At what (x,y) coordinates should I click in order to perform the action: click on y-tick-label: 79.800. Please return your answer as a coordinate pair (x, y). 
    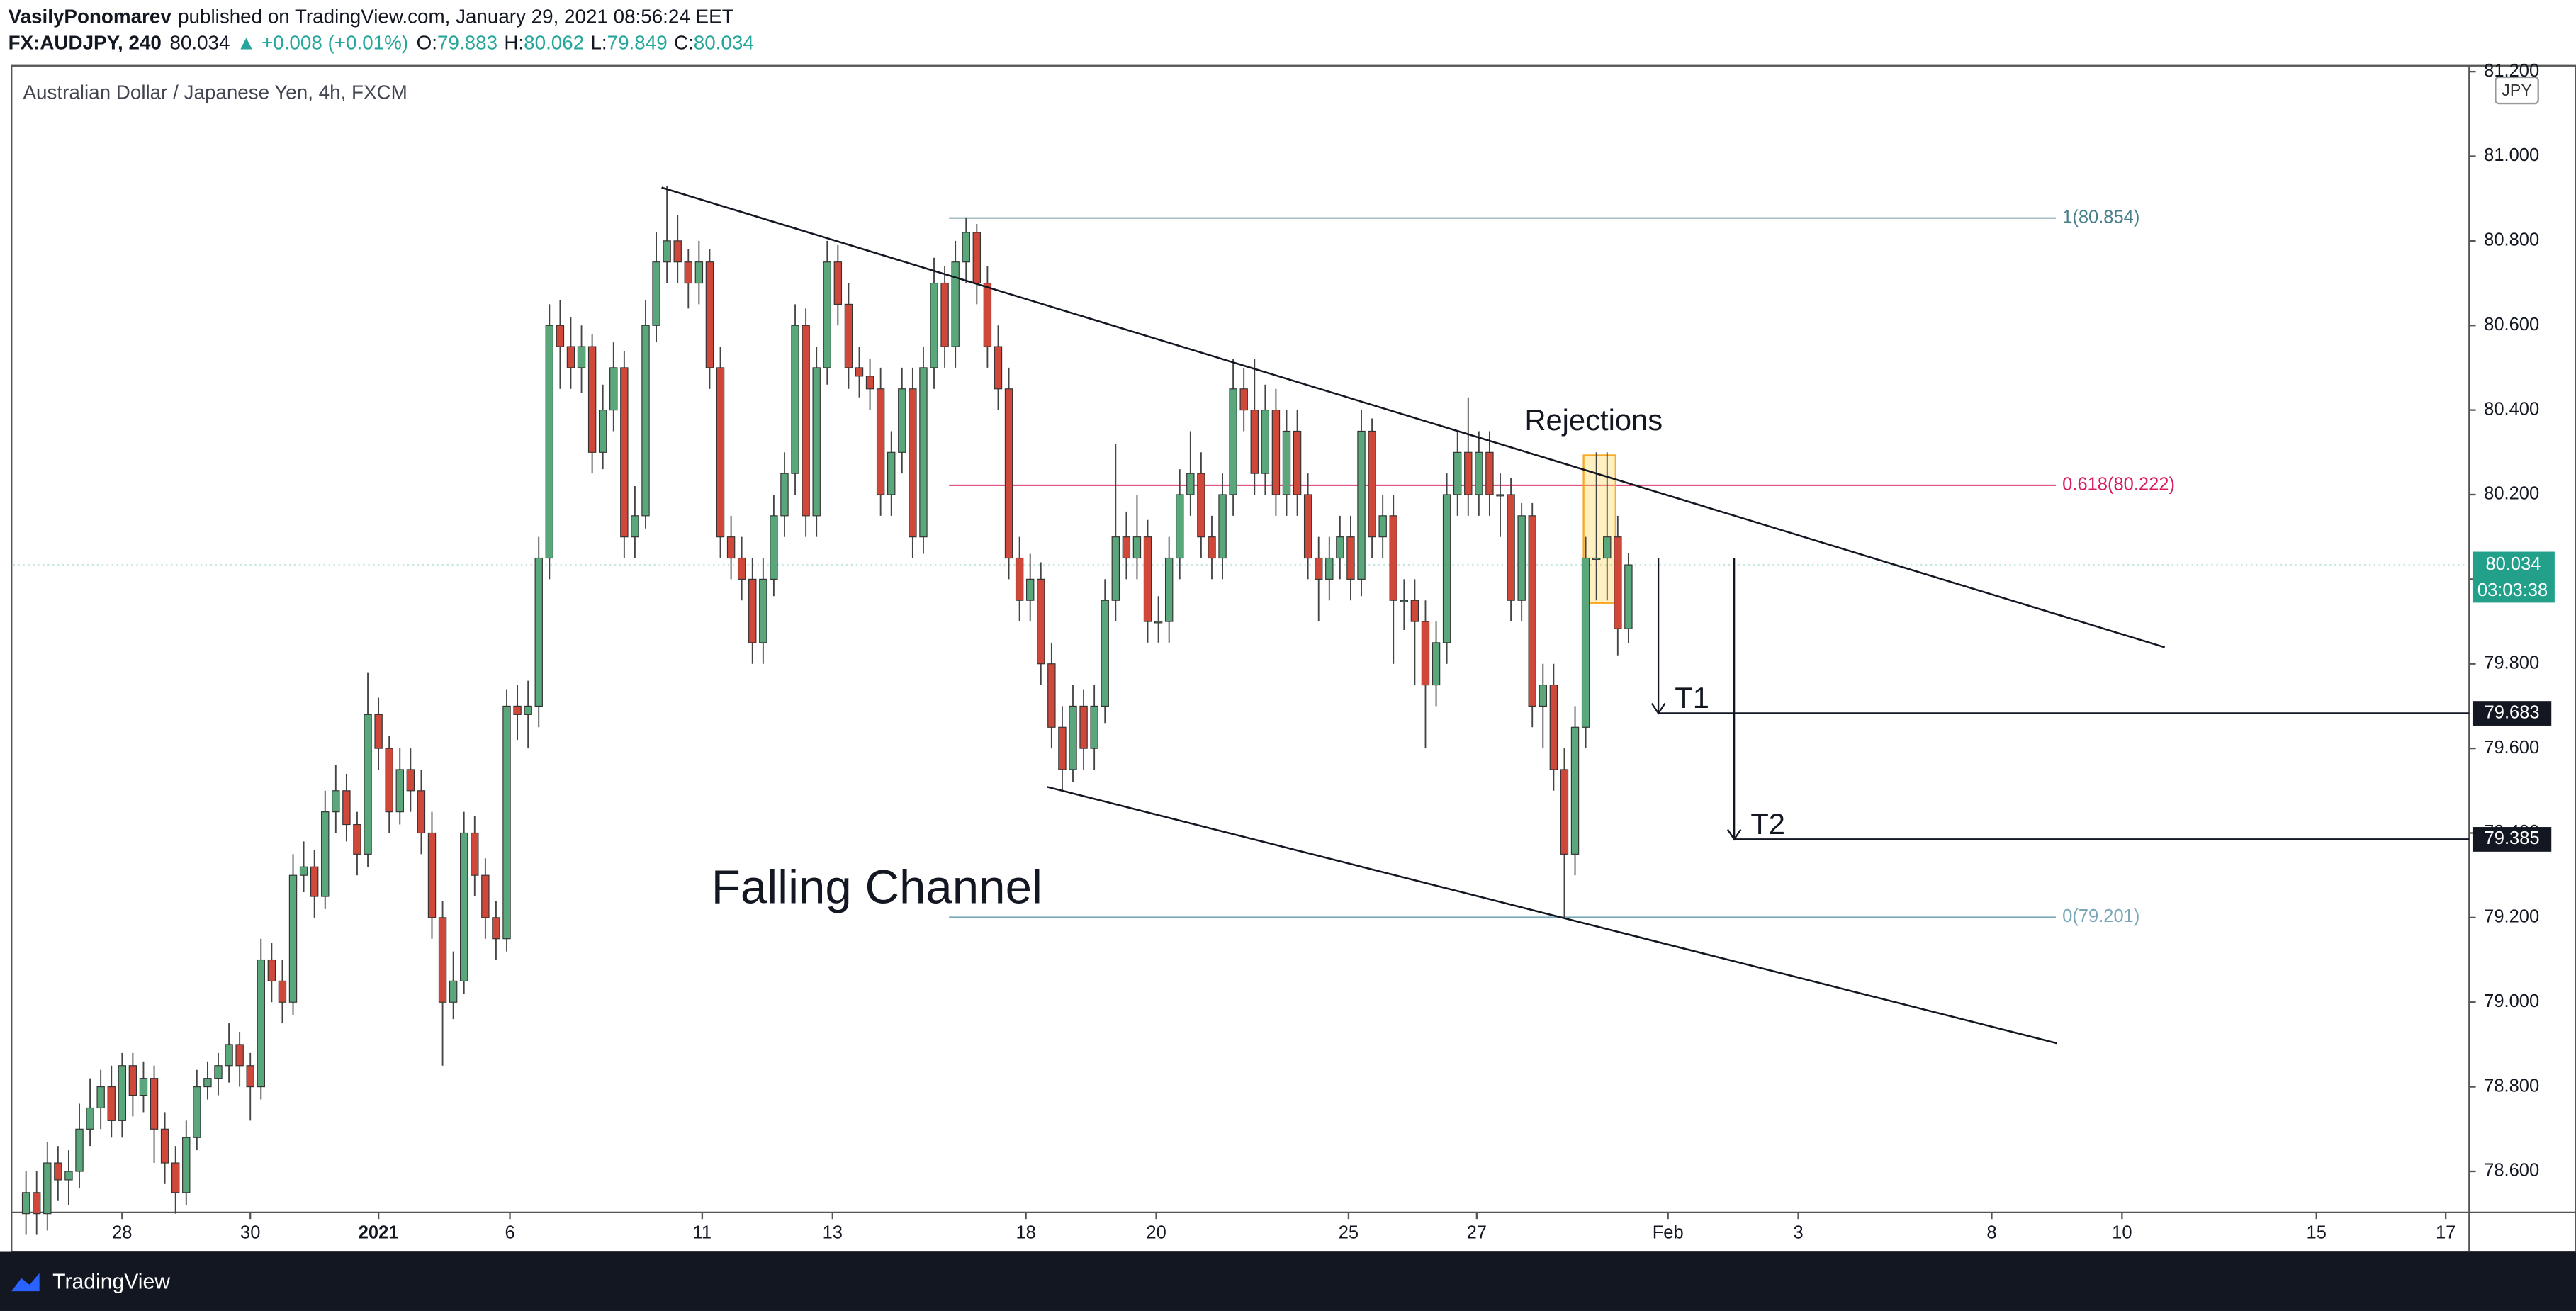
    Looking at the image, I should click on (2511, 663).